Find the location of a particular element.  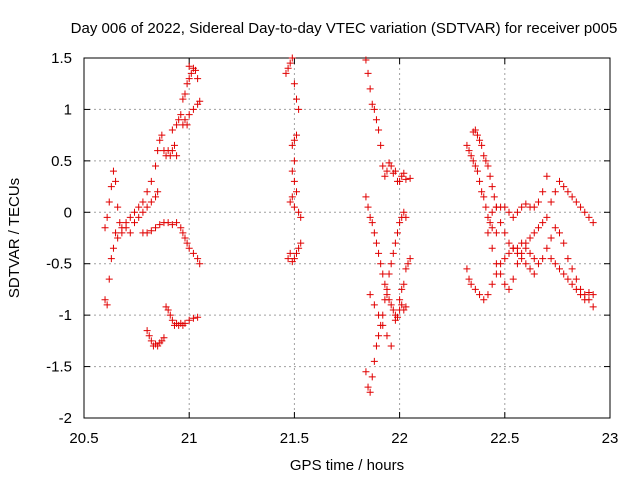

y-tick-label: -2 is located at coordinates (65, 418).